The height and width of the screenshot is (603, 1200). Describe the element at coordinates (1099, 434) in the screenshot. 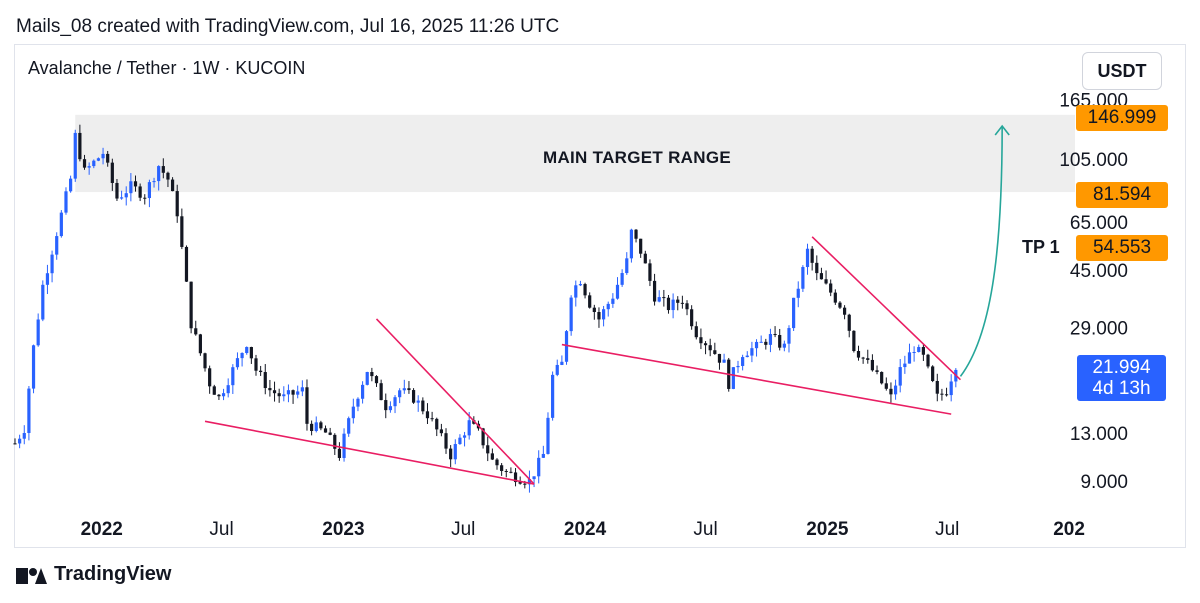

I see `y-tick-label: 13.000` at that location.